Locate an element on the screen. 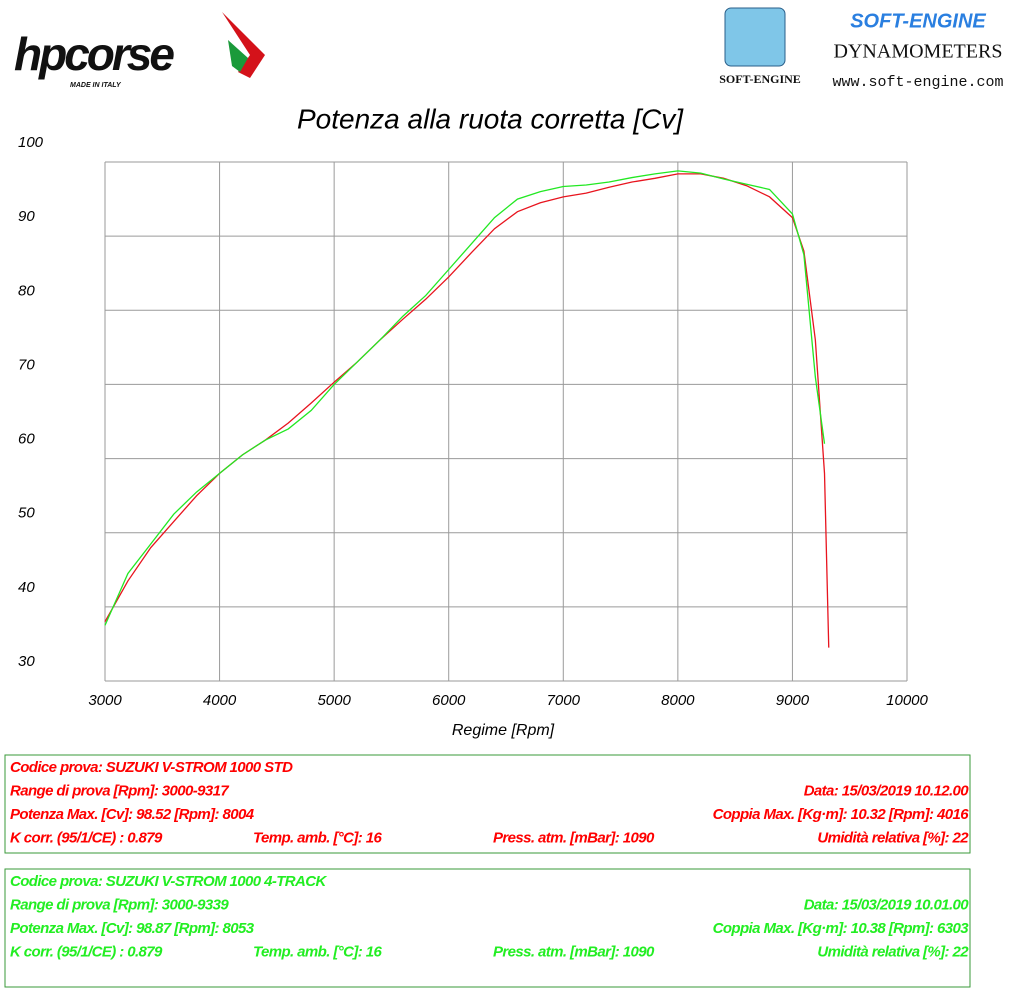  x-tick-label: 6000 is located at coordinates (449, 700).